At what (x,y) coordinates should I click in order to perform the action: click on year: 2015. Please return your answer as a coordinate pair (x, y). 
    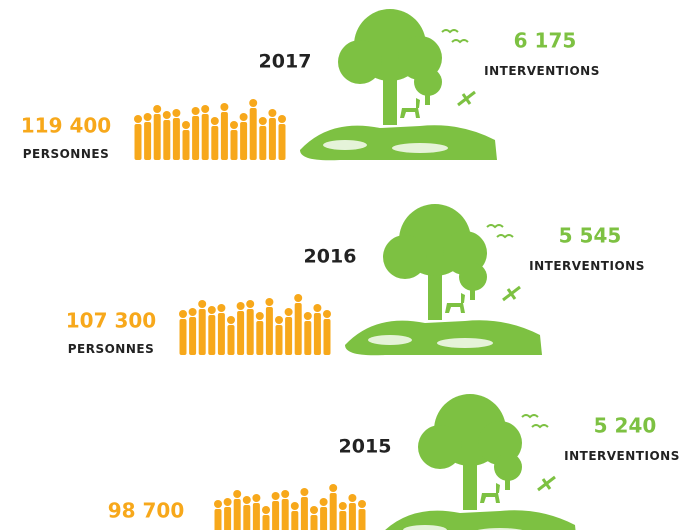
    Looking at the image, I should click on (365, 447).